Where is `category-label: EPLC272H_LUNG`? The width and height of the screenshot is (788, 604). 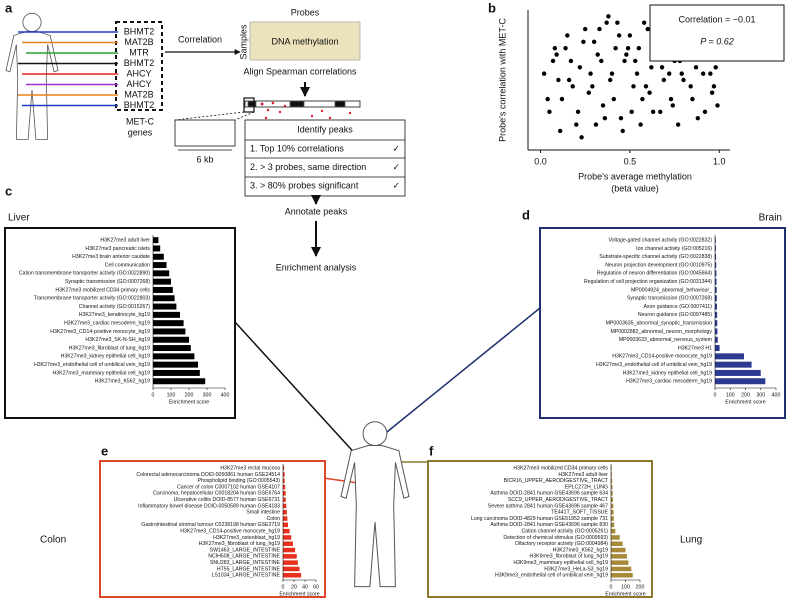 category-label: EPLC272H_LUNG is located at coordinates (586, 487).